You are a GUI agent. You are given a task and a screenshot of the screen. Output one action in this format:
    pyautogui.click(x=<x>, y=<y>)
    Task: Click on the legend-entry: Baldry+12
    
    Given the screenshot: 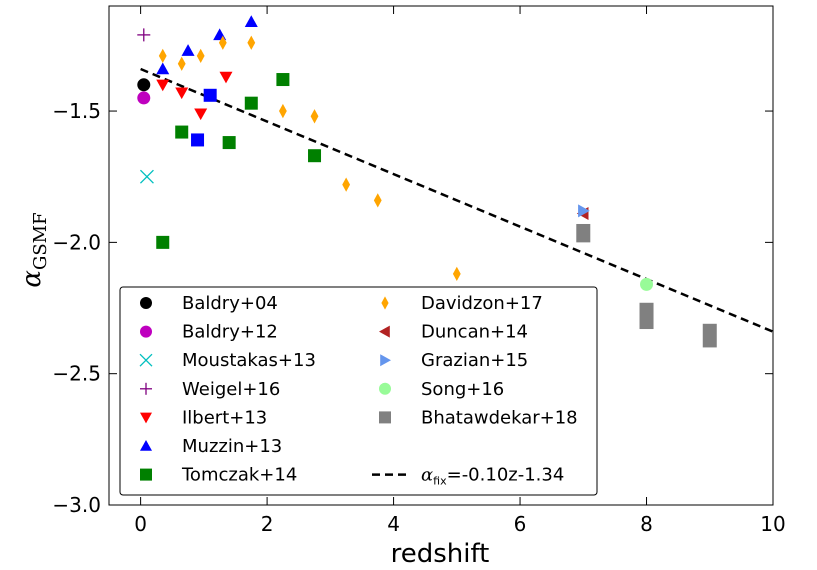 What is the action you would take?
    pyautogui.click(x=209, y=332)
    